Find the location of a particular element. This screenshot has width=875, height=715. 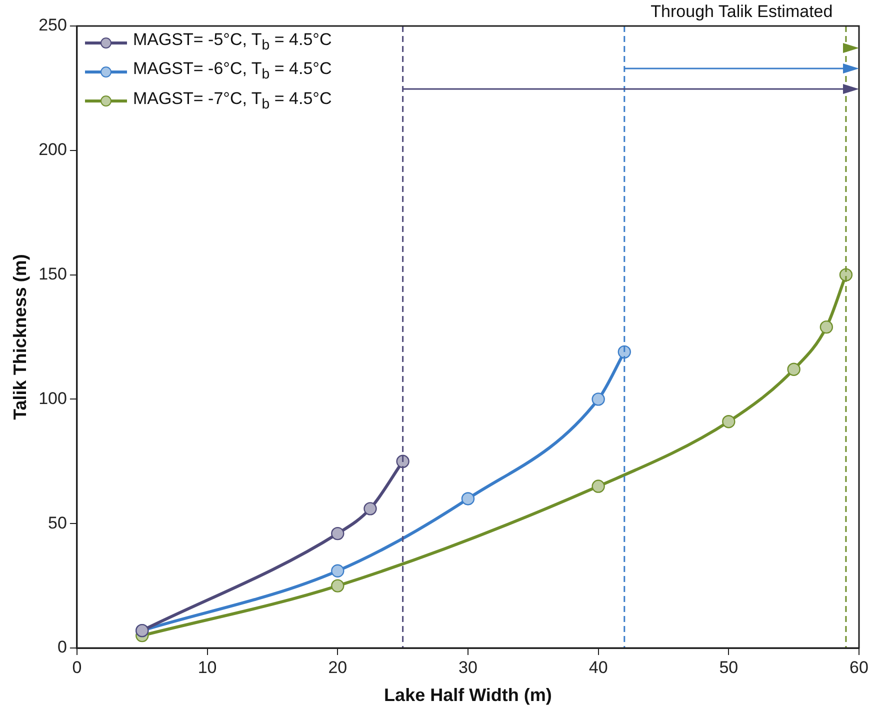

legend-label: MAGST= -7°C, T$_{b}$ = 4.5°C is located at coordinates (232, 101).